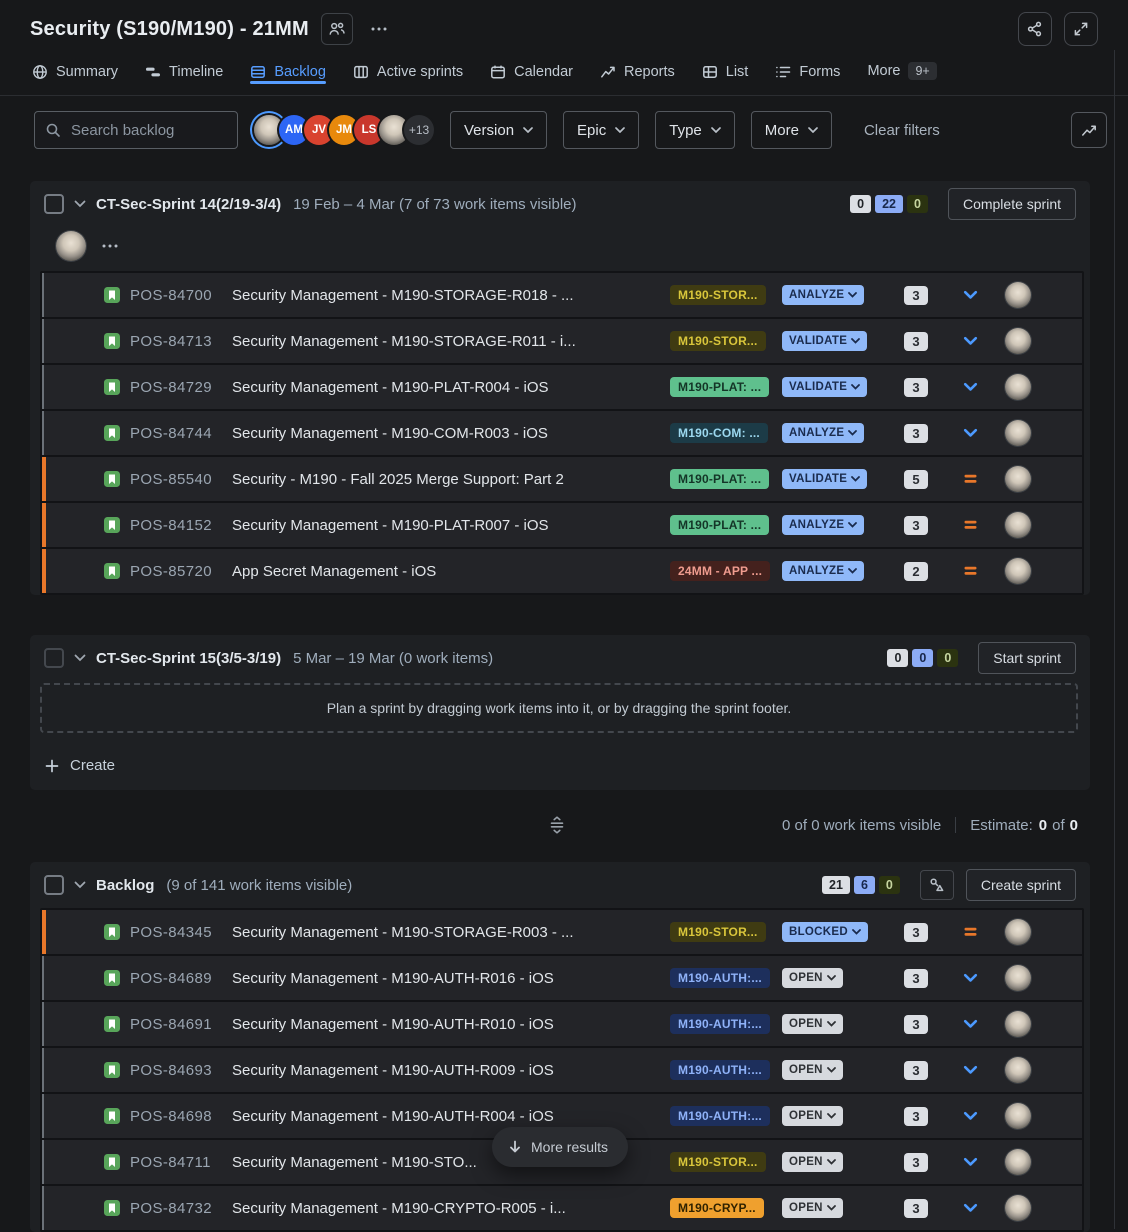 The width and height of the screenshot is (1128, 1232). Describe the element at coordinates (807, 79) in the screenshot. I see `tab-forms: Forms` at that location.